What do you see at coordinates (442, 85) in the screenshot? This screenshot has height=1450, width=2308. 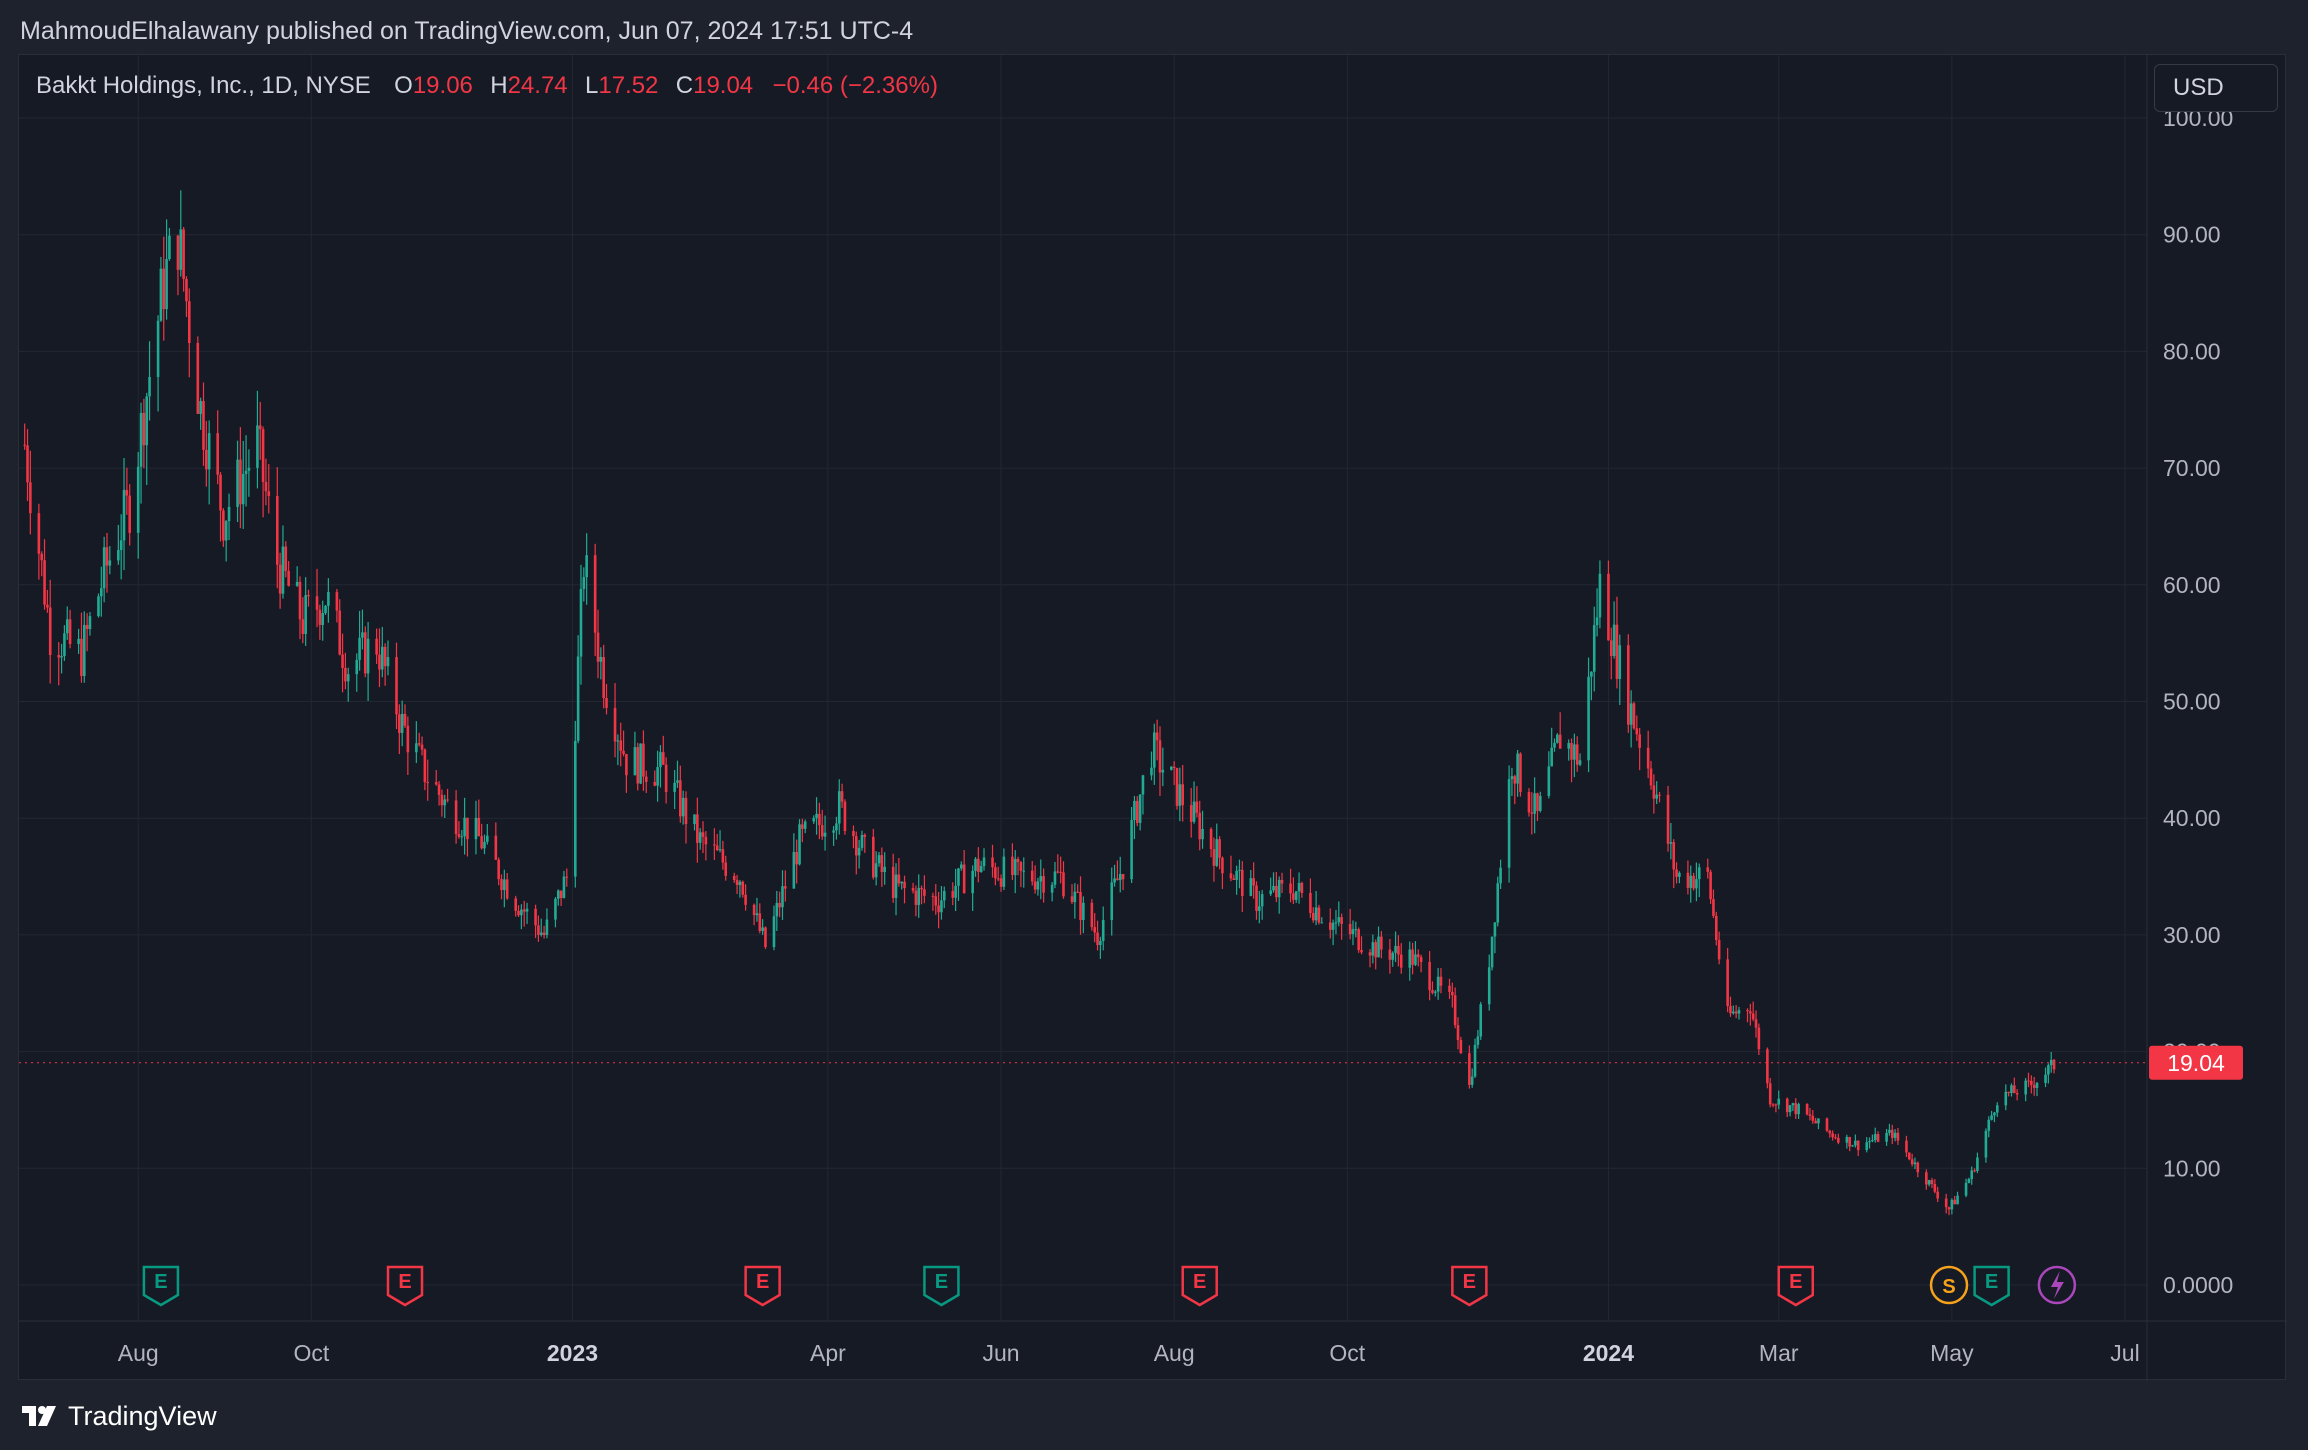 I see `open-value: 19.06` at bounding box center [442, 85].